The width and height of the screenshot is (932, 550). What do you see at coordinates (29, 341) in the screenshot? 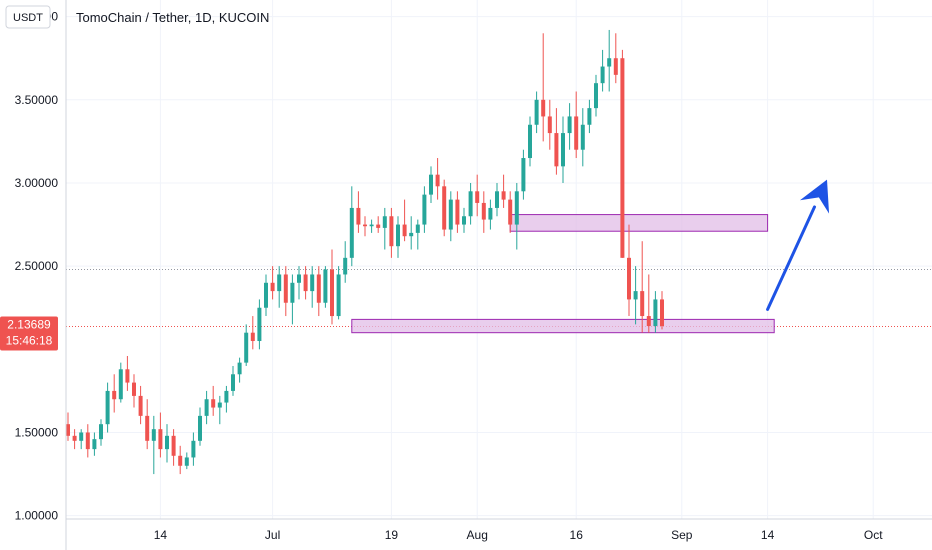
I see `price-tag-countdown: 15:46:18` at bounding box center [29, 341].